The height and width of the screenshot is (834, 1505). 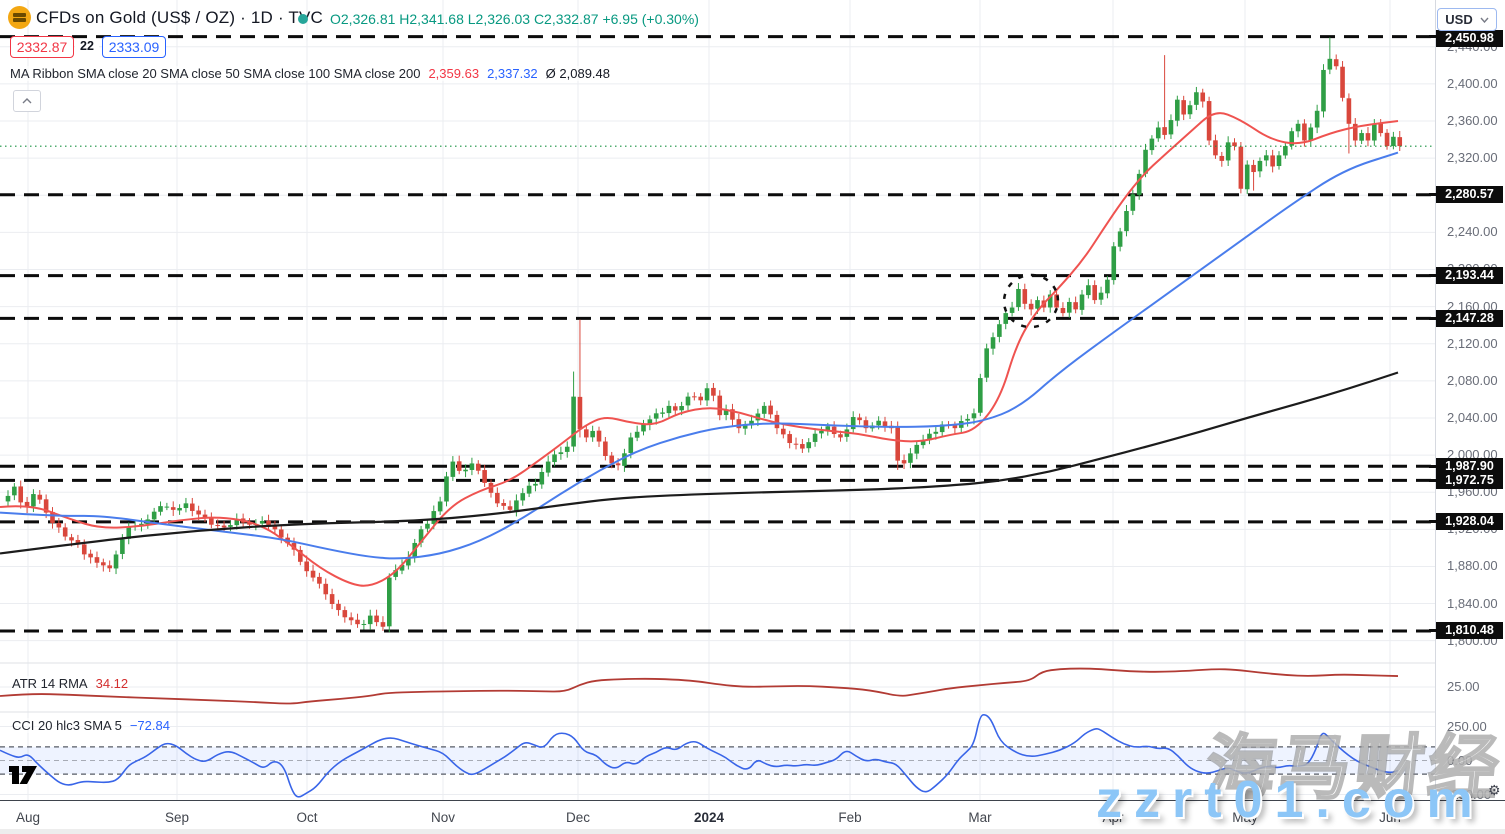 I want to click on price-level-label: 1,810.48, so click(x=1469, y=631).